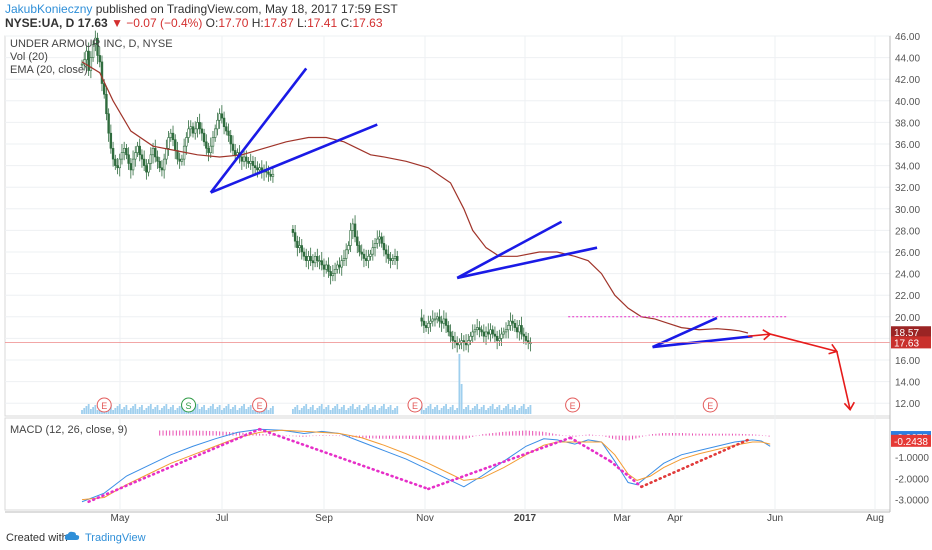  What do you see at coordinates (120, 518) in the screenshot?
I see `time-tick-label: May` at bounding box center [120, 518].